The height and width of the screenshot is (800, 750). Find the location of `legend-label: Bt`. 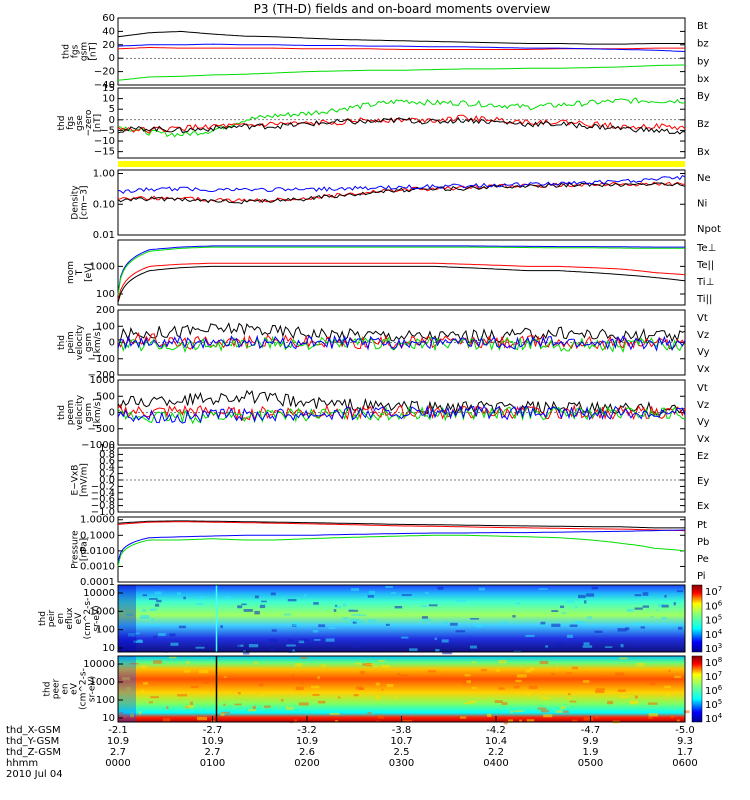

legend-label: Bt is located at coordinates (702, 26).